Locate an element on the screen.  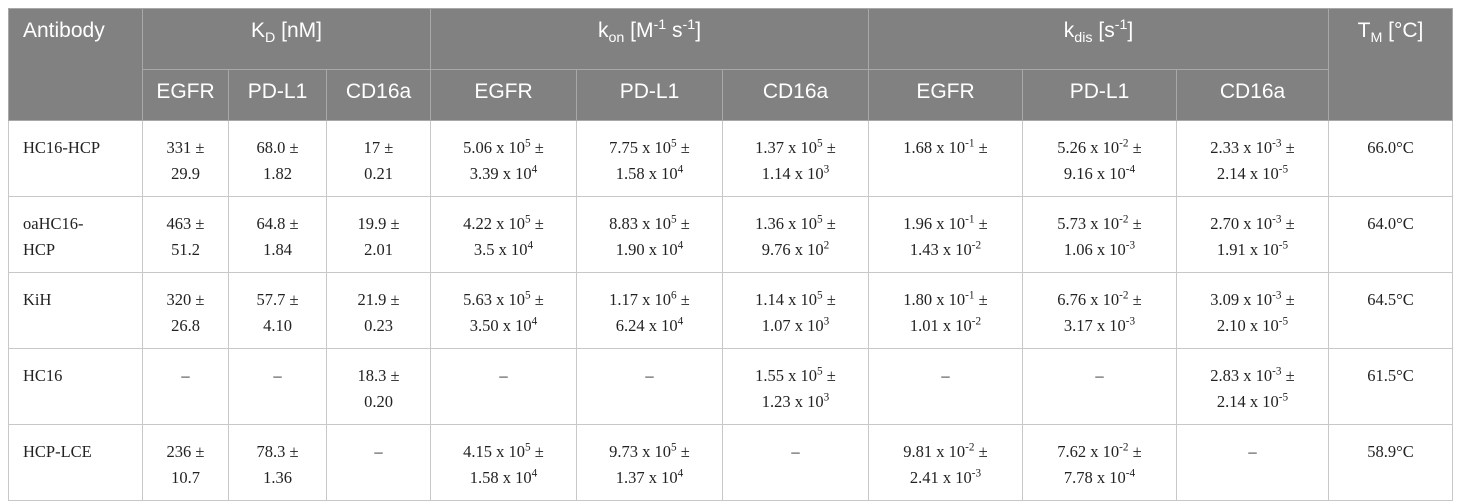
text: 26.8 is located at coordinates (185, 325).